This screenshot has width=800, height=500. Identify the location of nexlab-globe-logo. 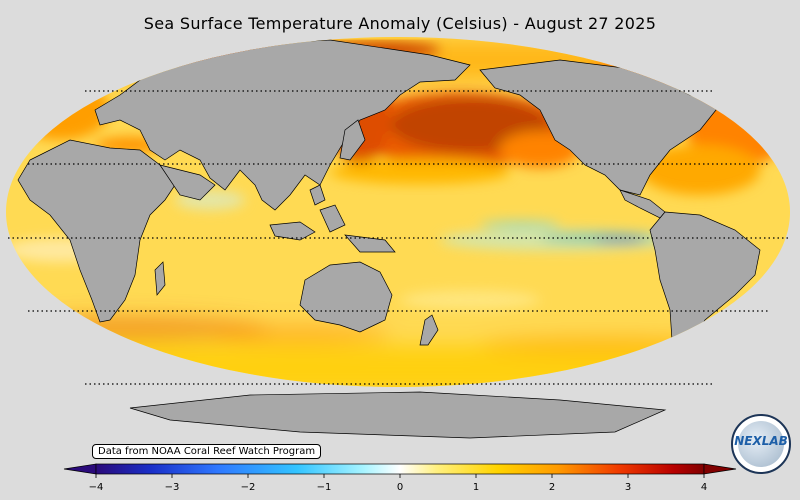
(761, 444).